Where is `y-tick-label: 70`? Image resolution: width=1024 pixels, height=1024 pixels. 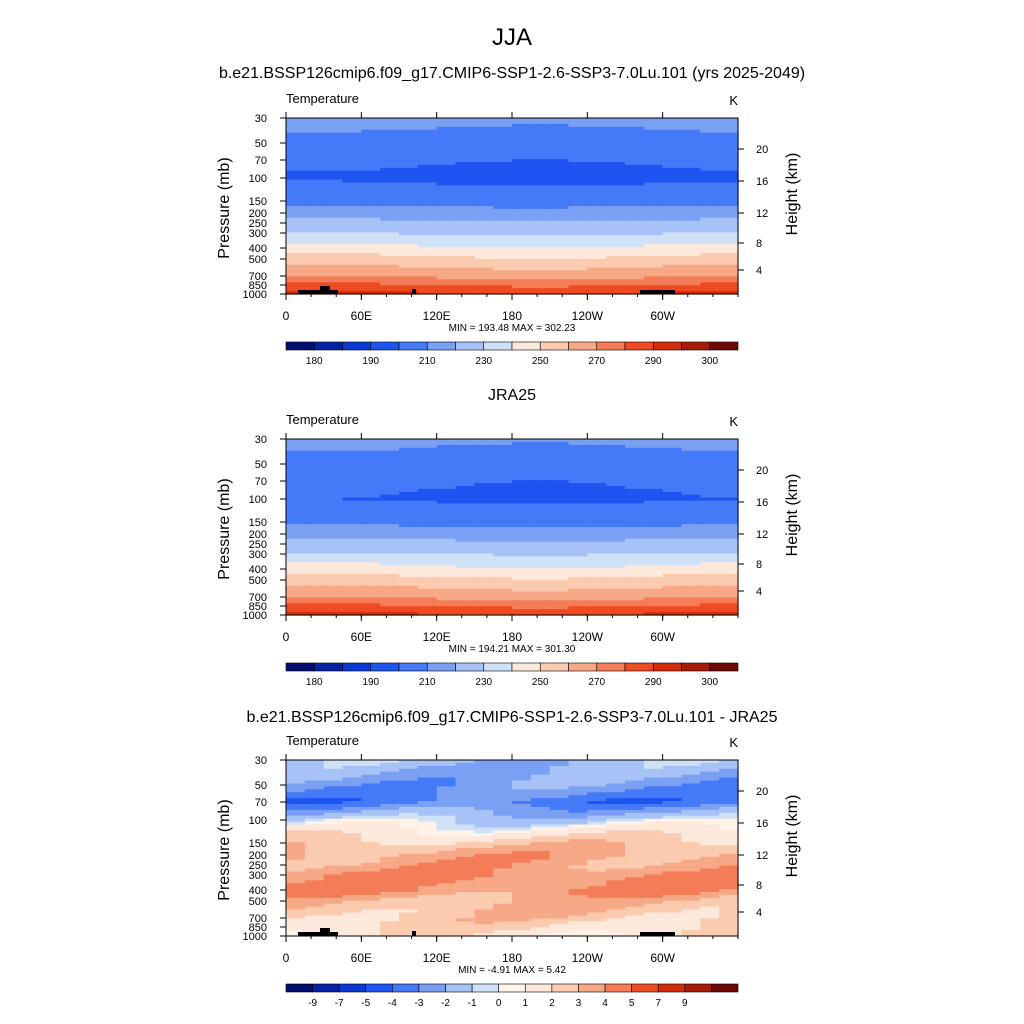
y-tick-label: 70 is located at coordinates (261, 803).